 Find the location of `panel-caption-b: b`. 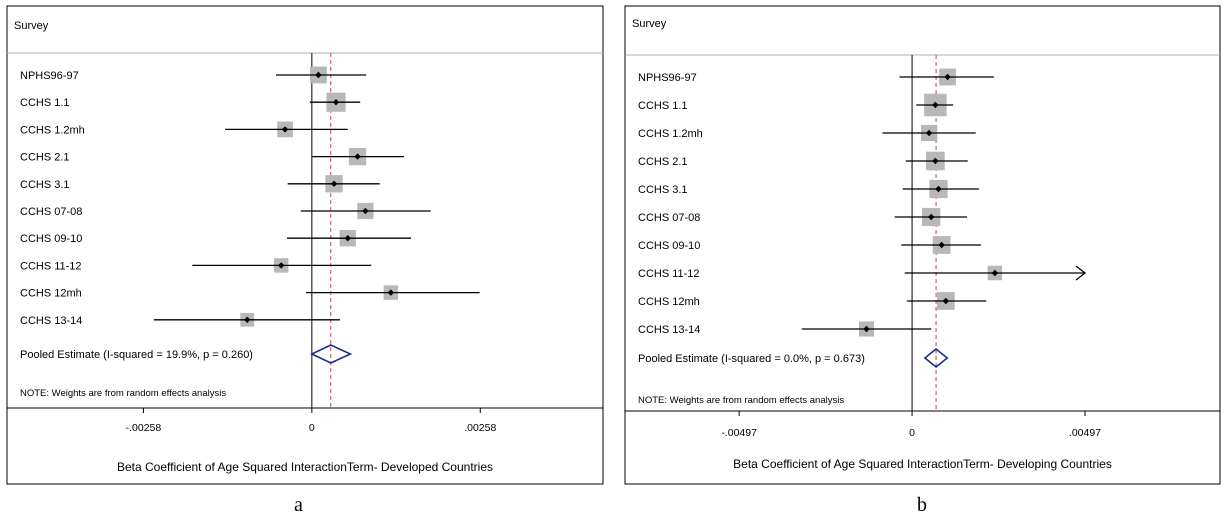

panel-caption-b: b is located at coordinates (922, 505).